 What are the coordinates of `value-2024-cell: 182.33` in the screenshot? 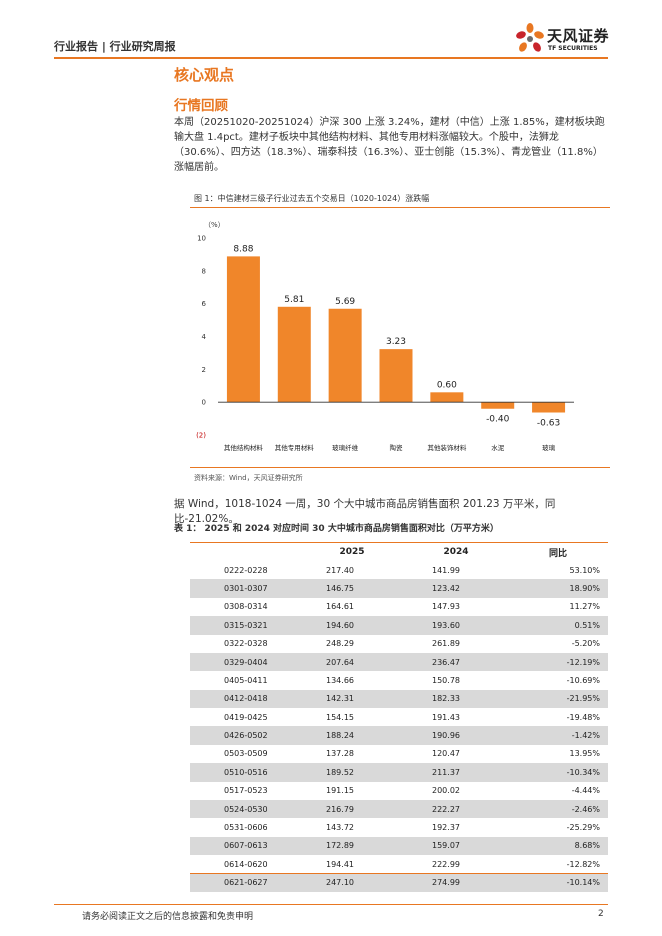 It's located at (456, 698).